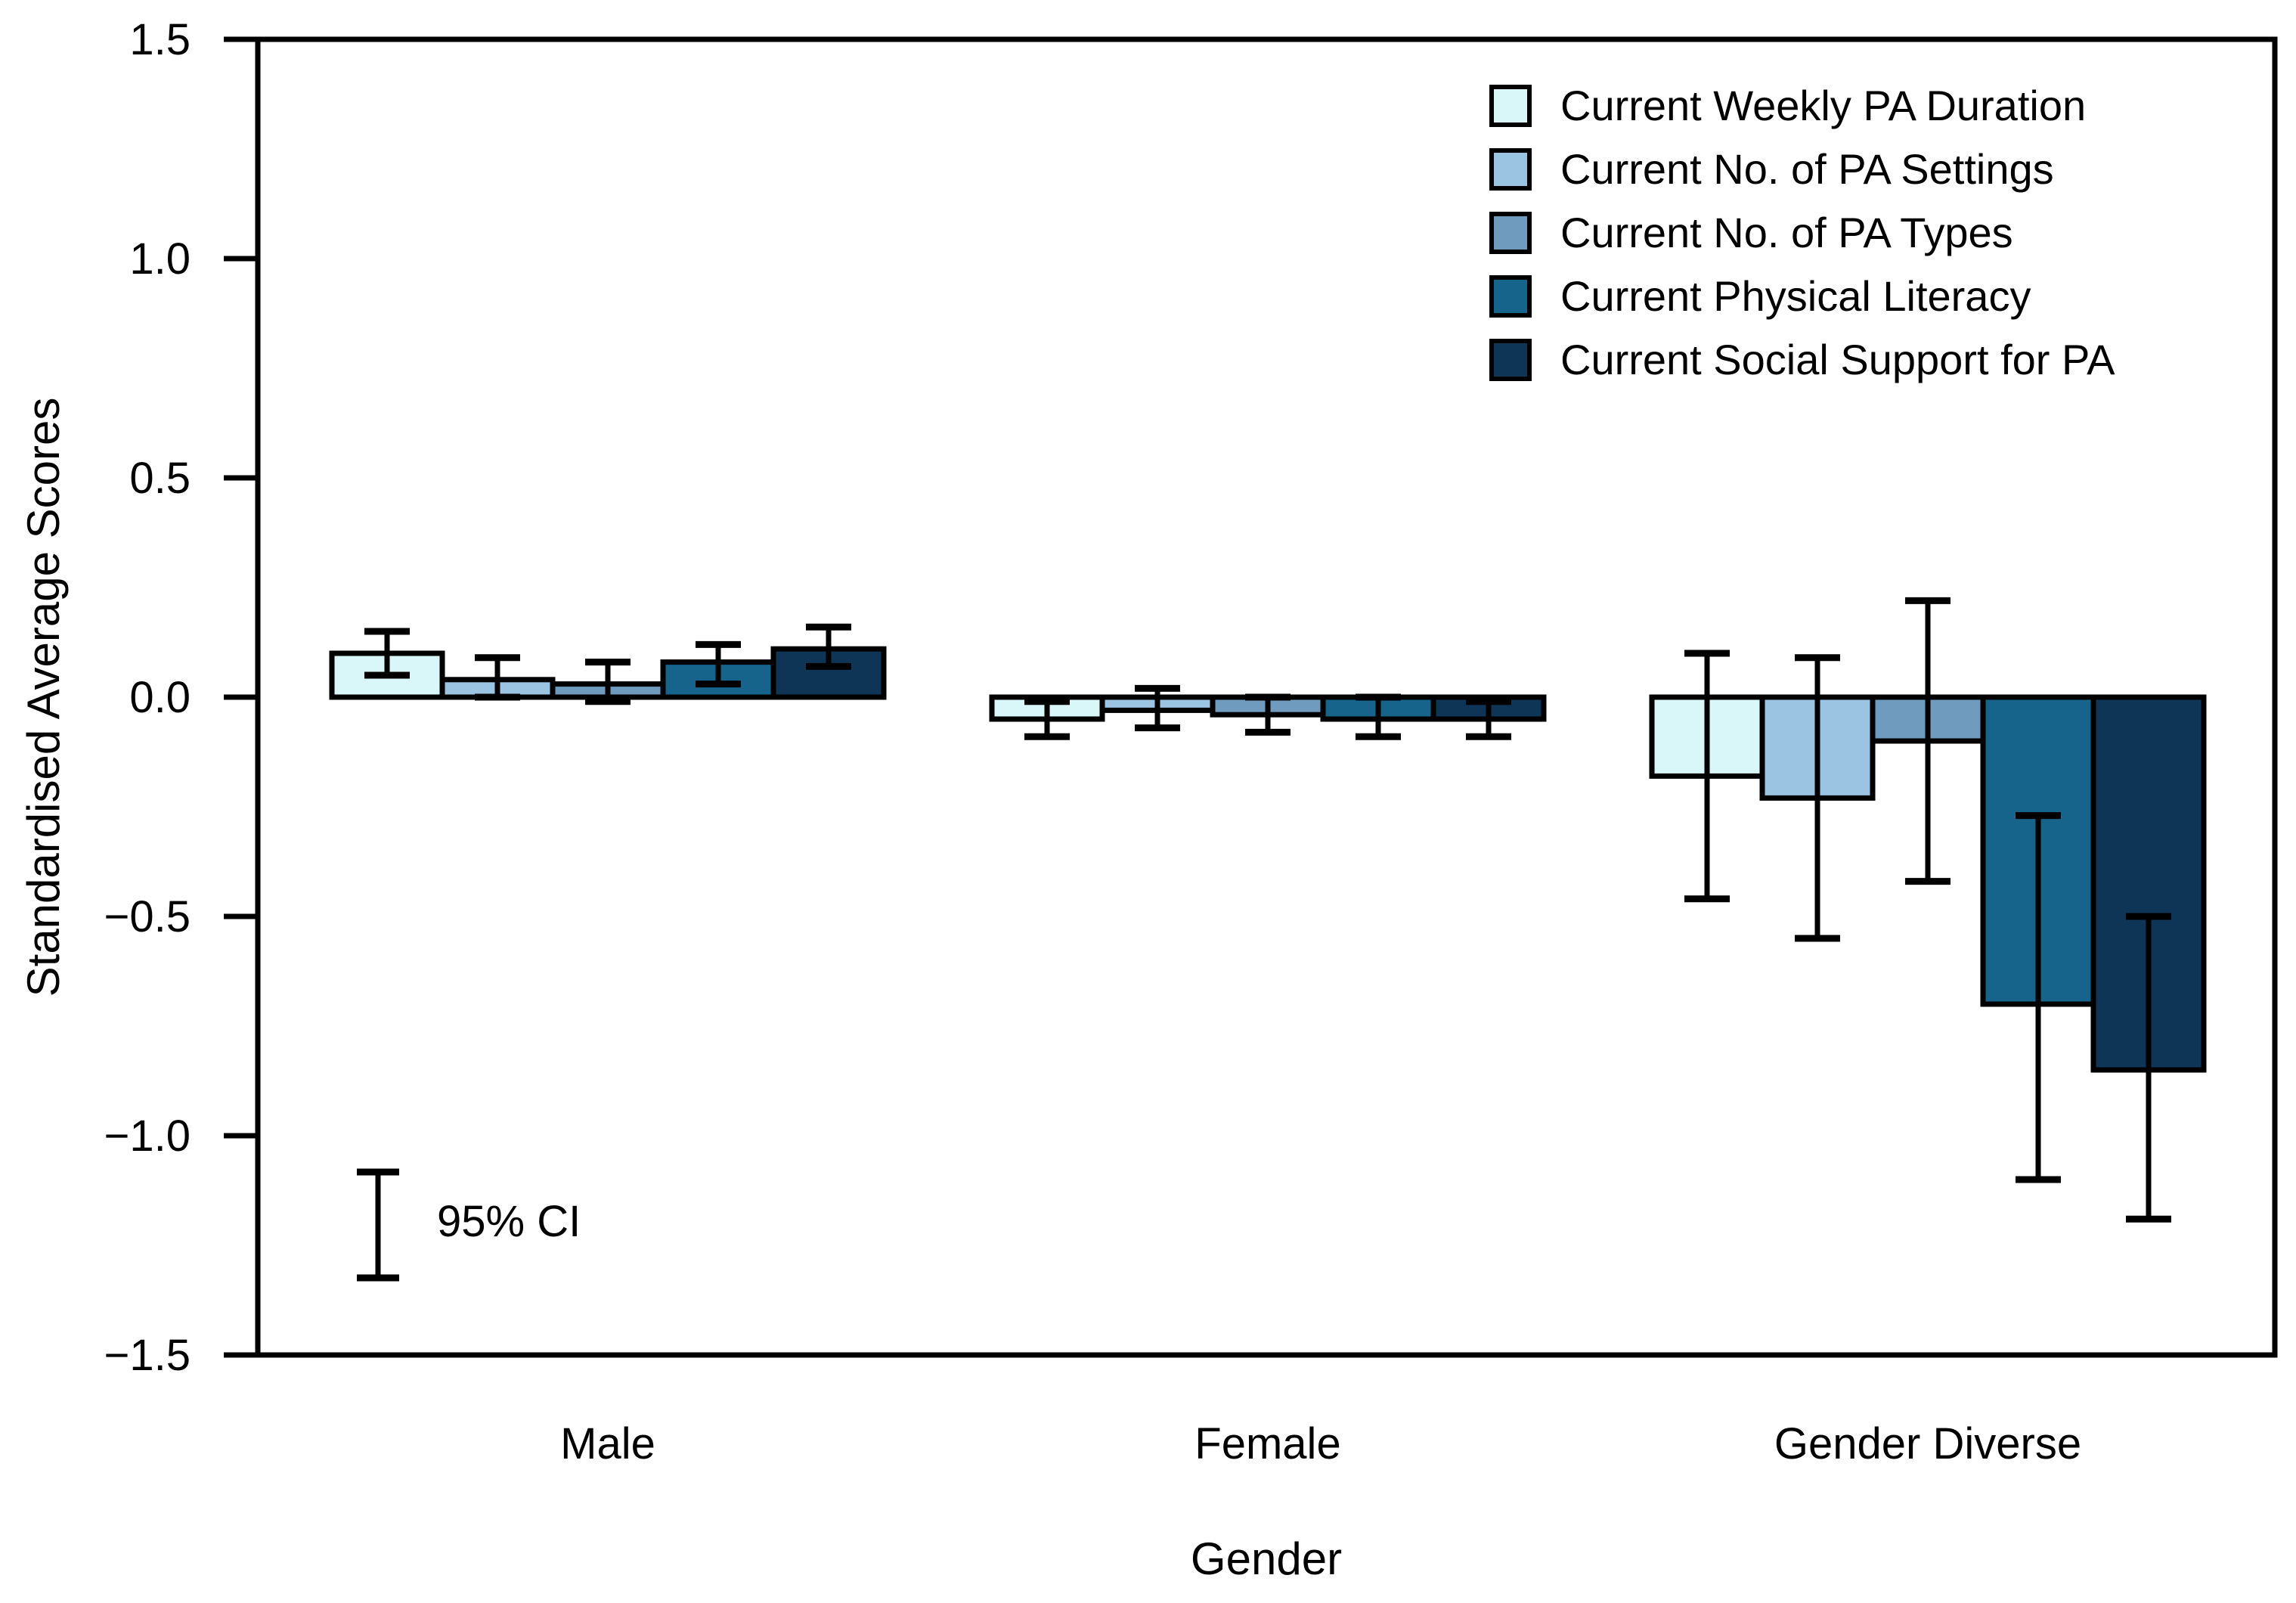  I want to click on ci-annotation-label: 95% CI, so click(509, 1221).